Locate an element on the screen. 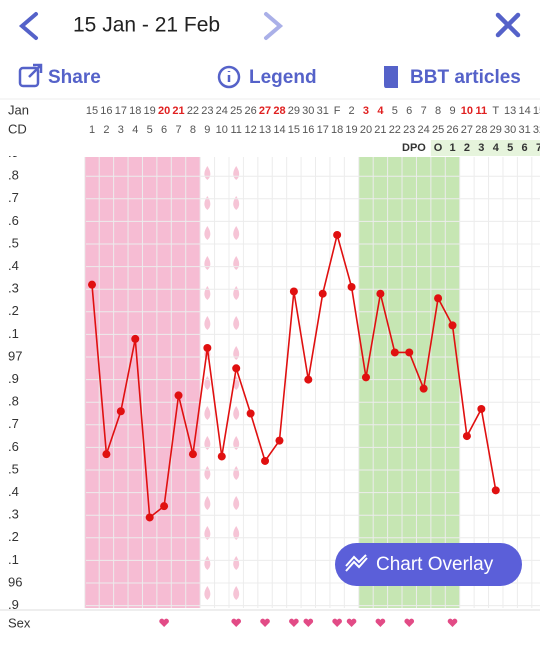 This screenshot has width=540, height=645. cd-label: 15 is located at coordinates (294, 130).